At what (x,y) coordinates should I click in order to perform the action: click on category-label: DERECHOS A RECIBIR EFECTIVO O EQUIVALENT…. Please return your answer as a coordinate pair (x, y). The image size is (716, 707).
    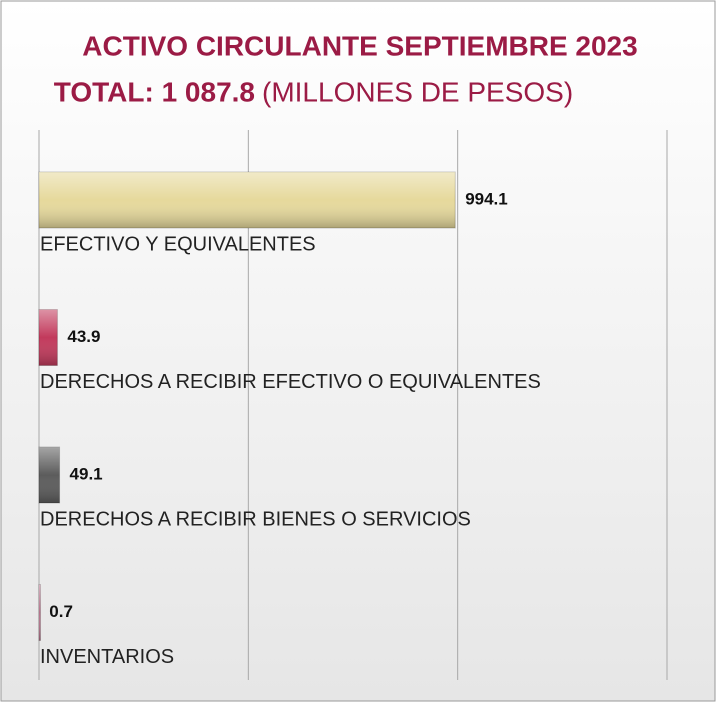
    Looking at the image, I should click on (290, 382).